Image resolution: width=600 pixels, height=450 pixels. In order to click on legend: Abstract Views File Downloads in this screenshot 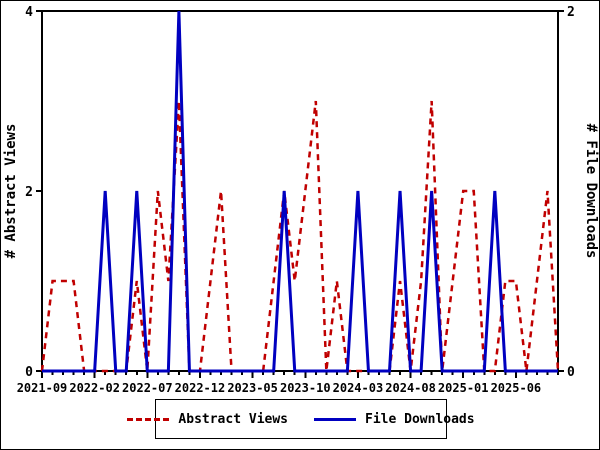, I will do `click(301, 419)`.